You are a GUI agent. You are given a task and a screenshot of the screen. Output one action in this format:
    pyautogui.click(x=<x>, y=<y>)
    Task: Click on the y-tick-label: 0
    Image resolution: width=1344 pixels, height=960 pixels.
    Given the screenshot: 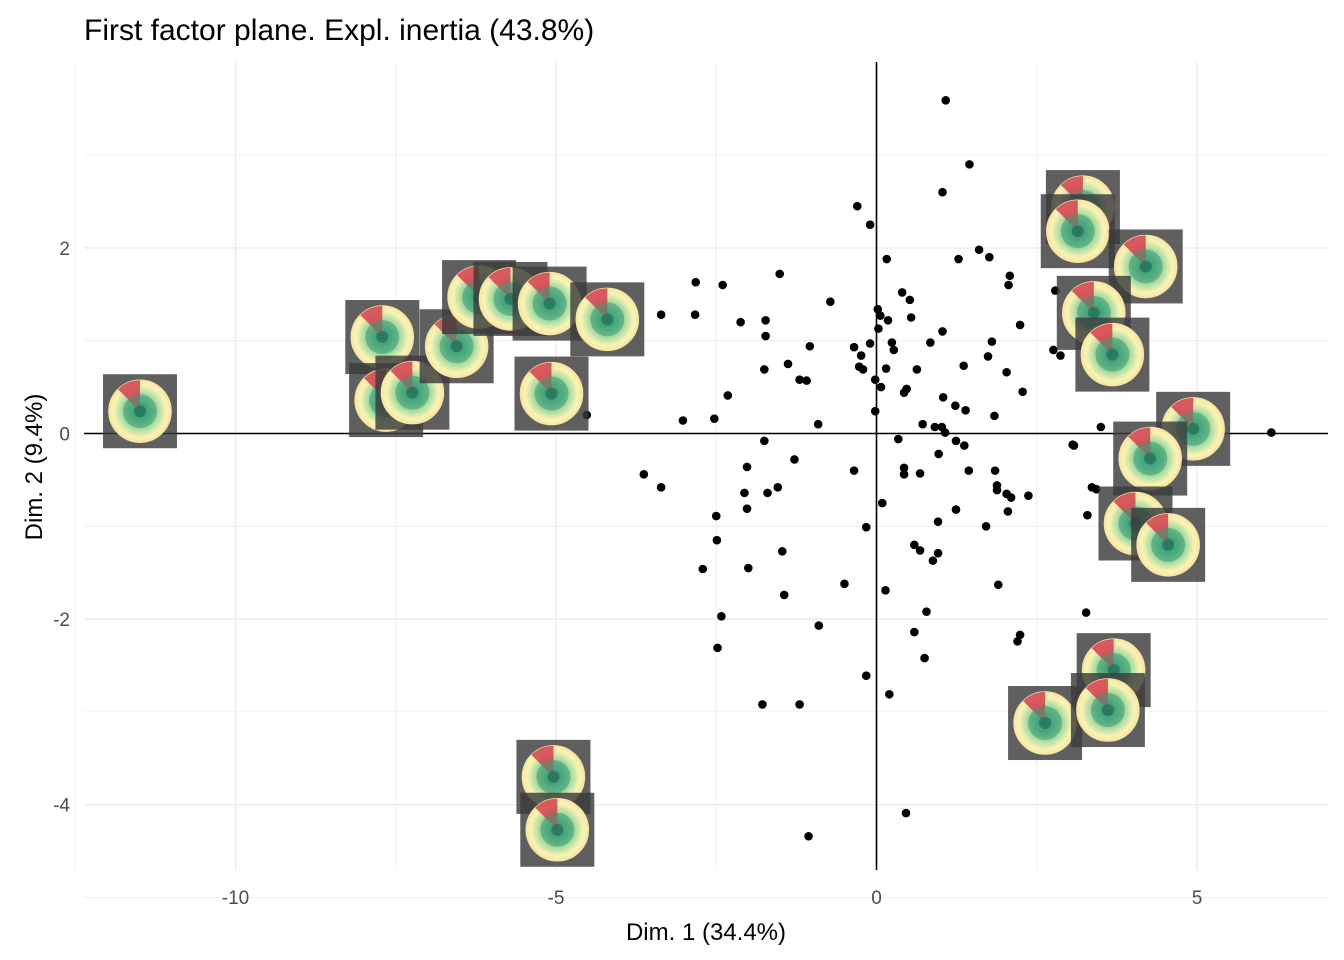 What is the action you would take?
    pyautogui.click(x=64, y=435)
    